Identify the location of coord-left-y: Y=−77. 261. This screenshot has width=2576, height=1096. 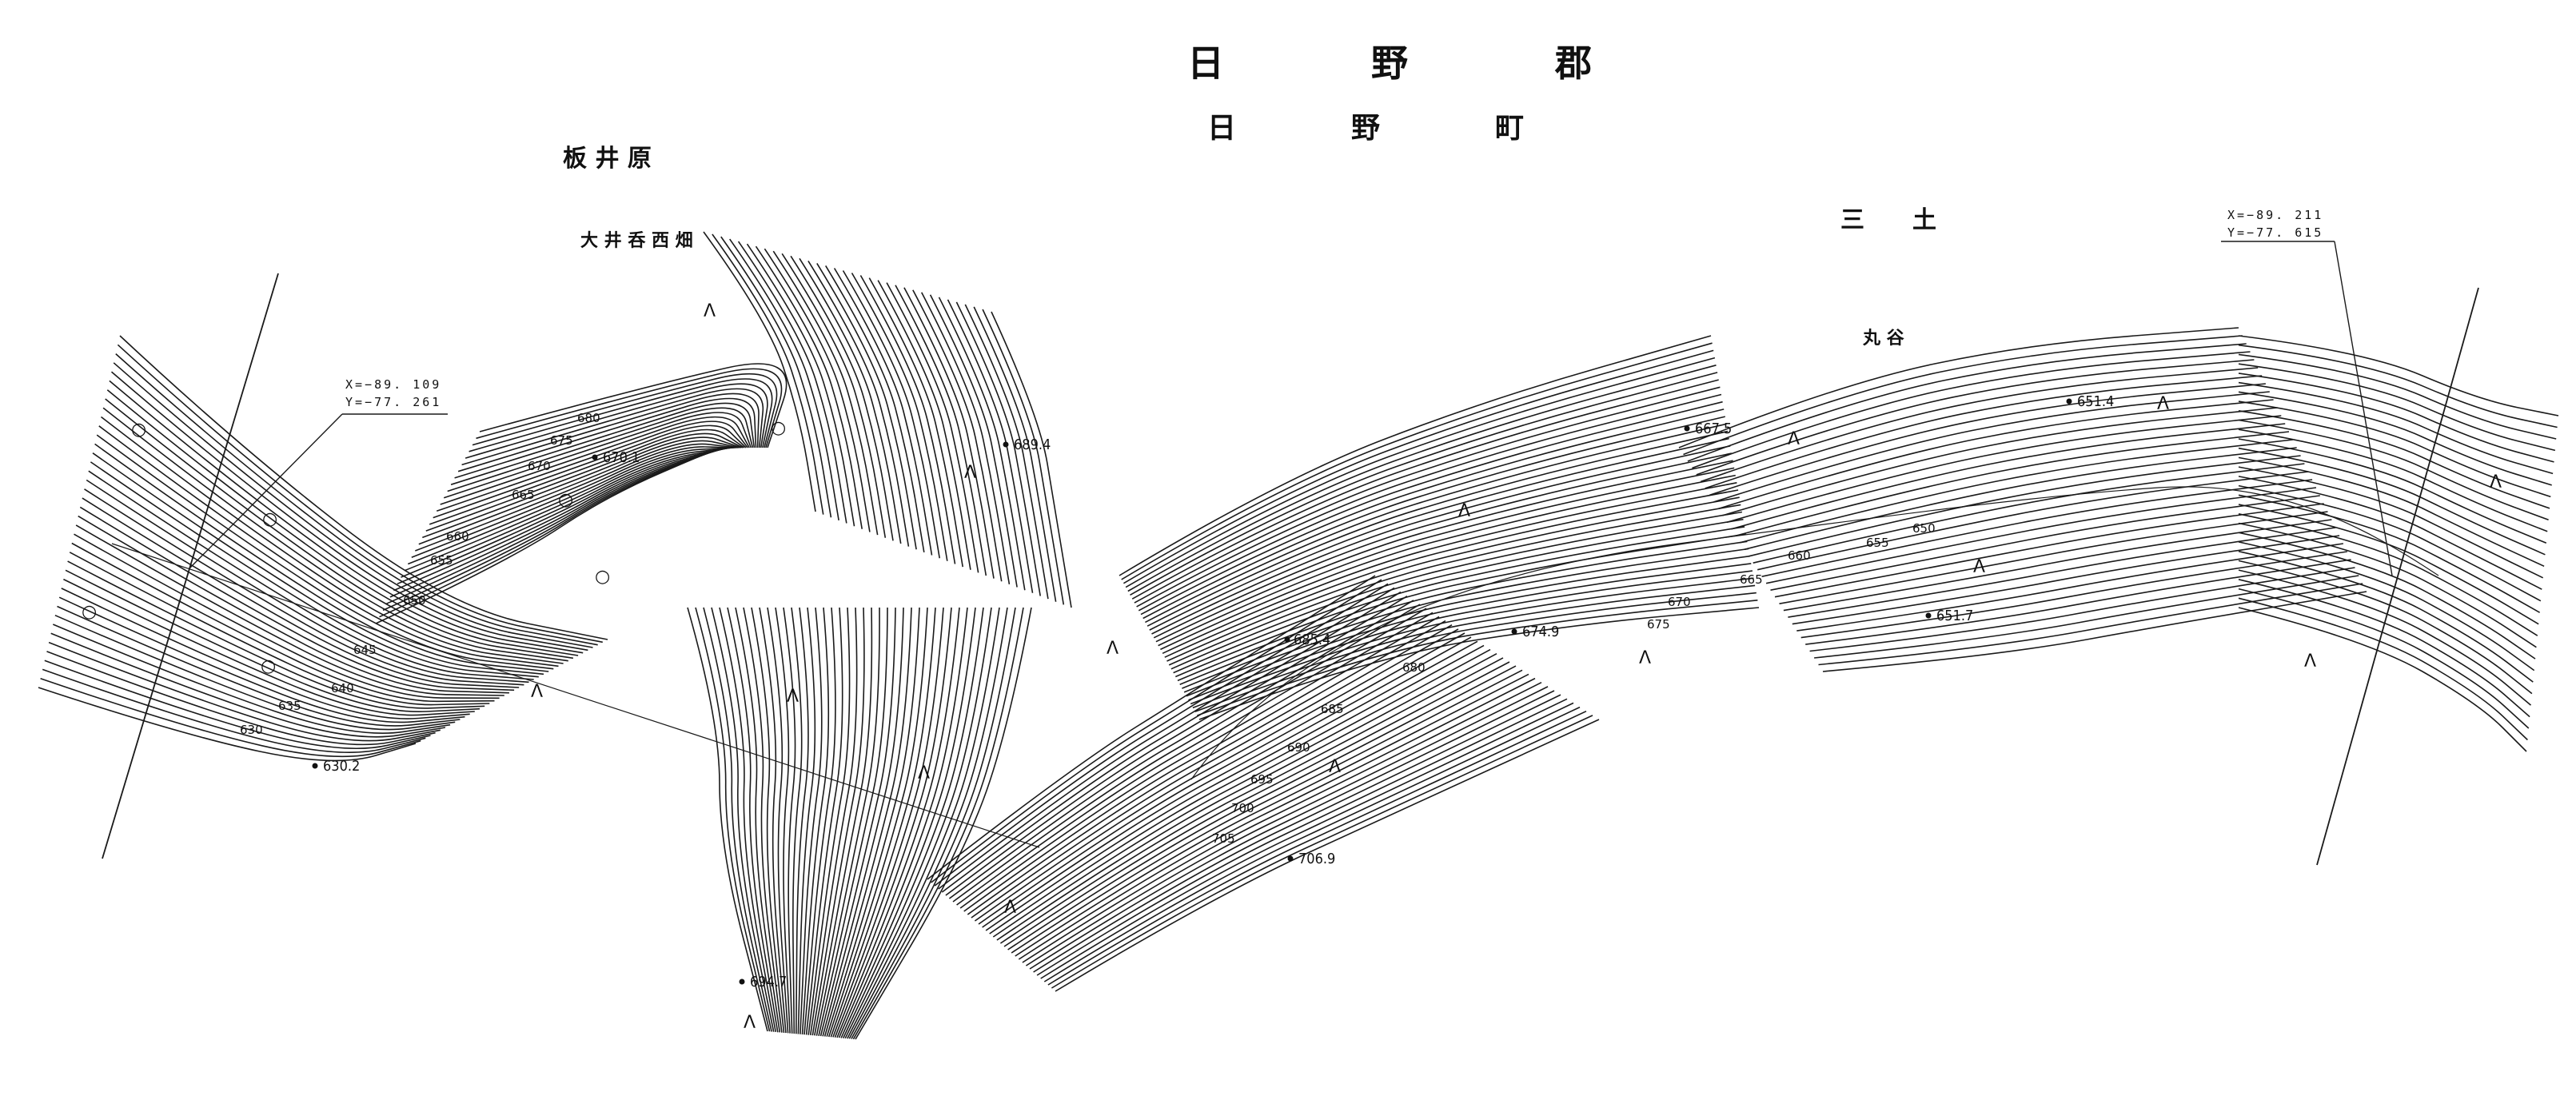
(393, 402).